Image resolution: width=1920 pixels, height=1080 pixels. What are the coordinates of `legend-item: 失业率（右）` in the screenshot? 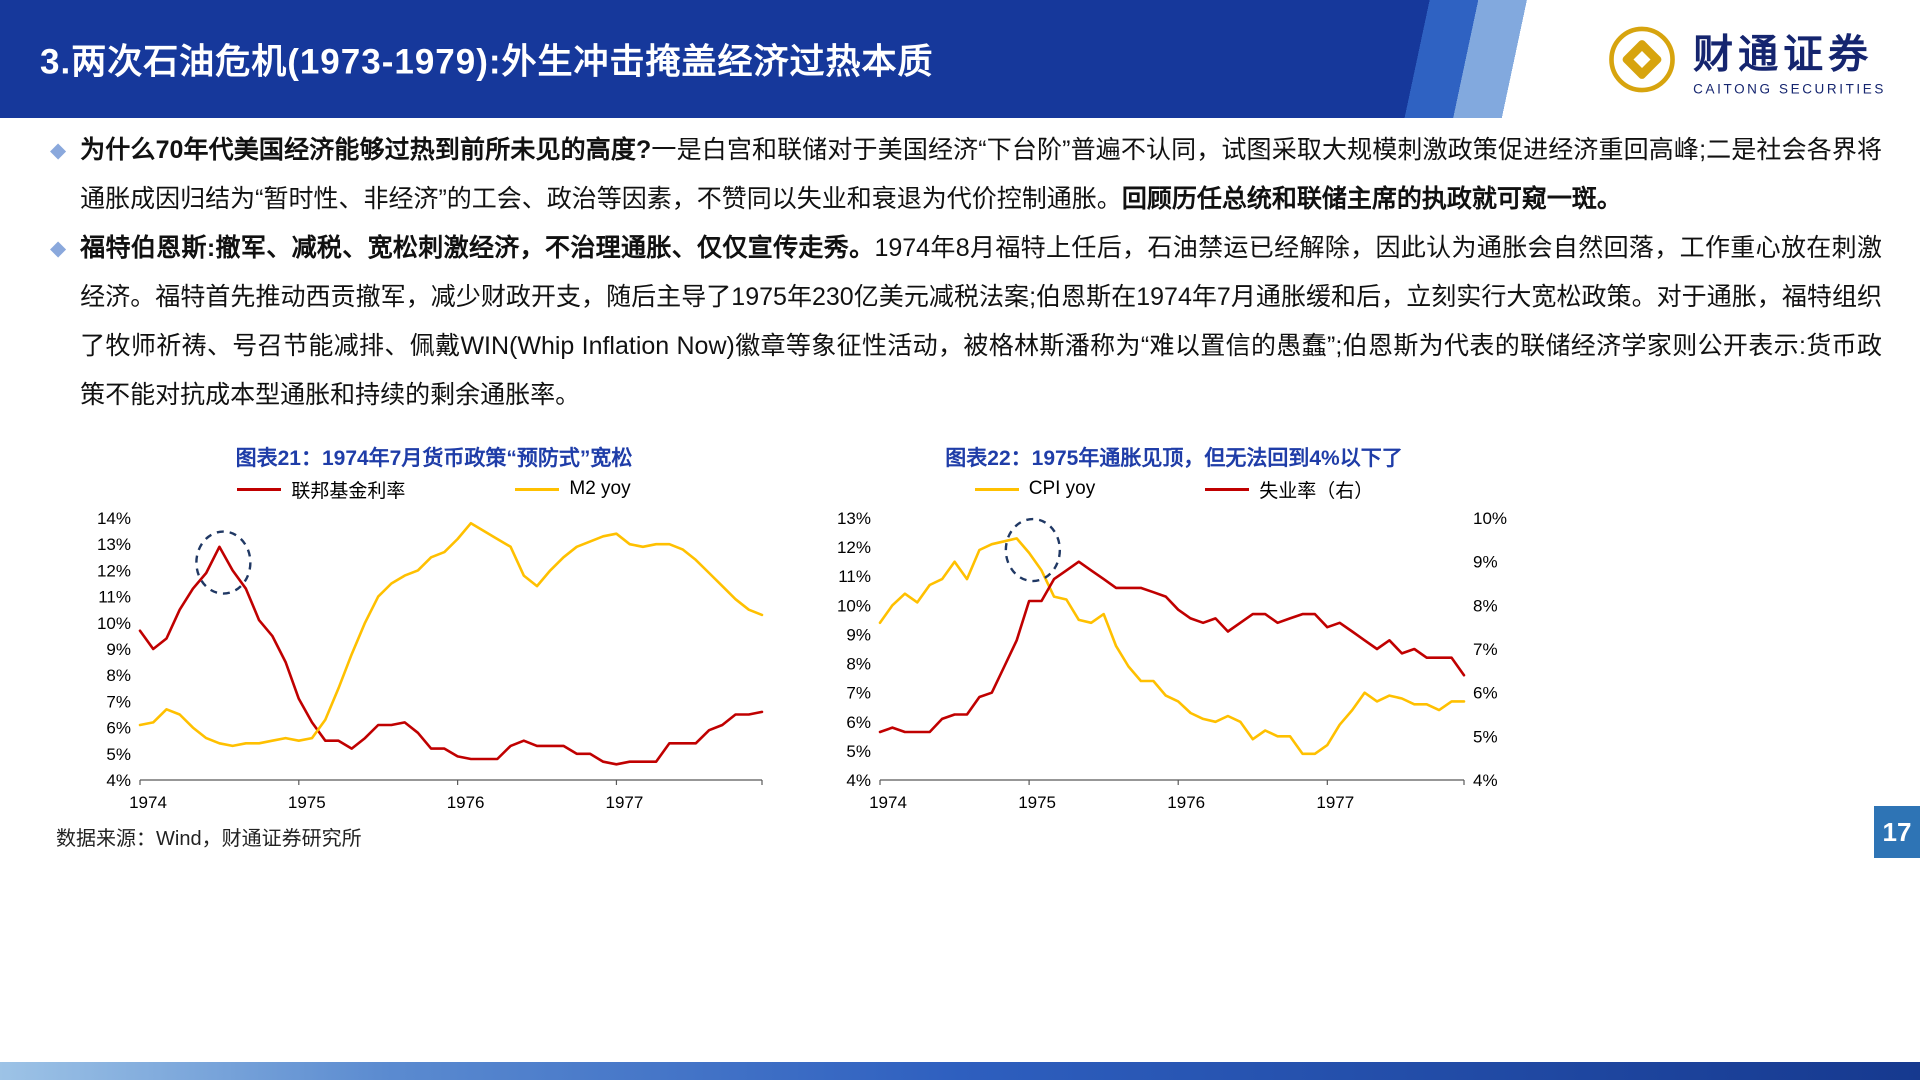 It's located at (1289, 489).